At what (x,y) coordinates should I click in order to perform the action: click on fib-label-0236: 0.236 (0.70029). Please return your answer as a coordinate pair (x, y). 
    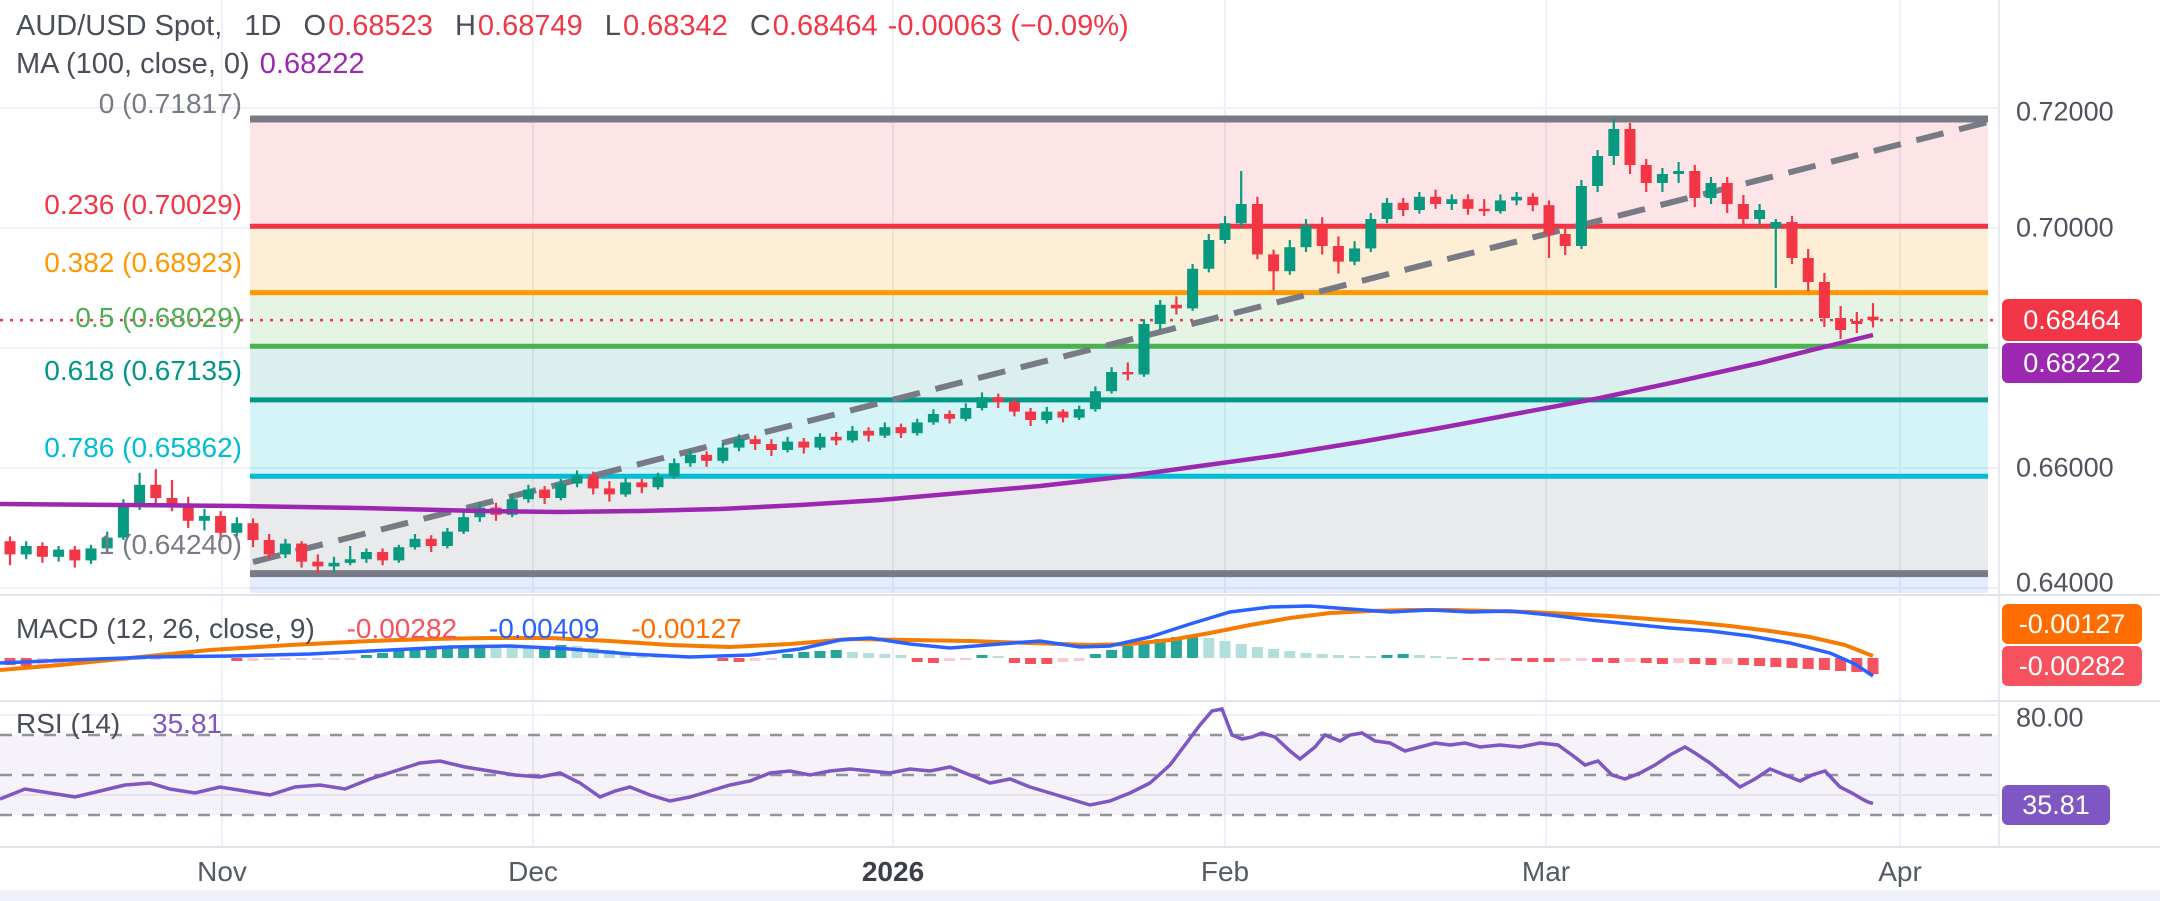
    Looking at the image, I should click on (143, 204).